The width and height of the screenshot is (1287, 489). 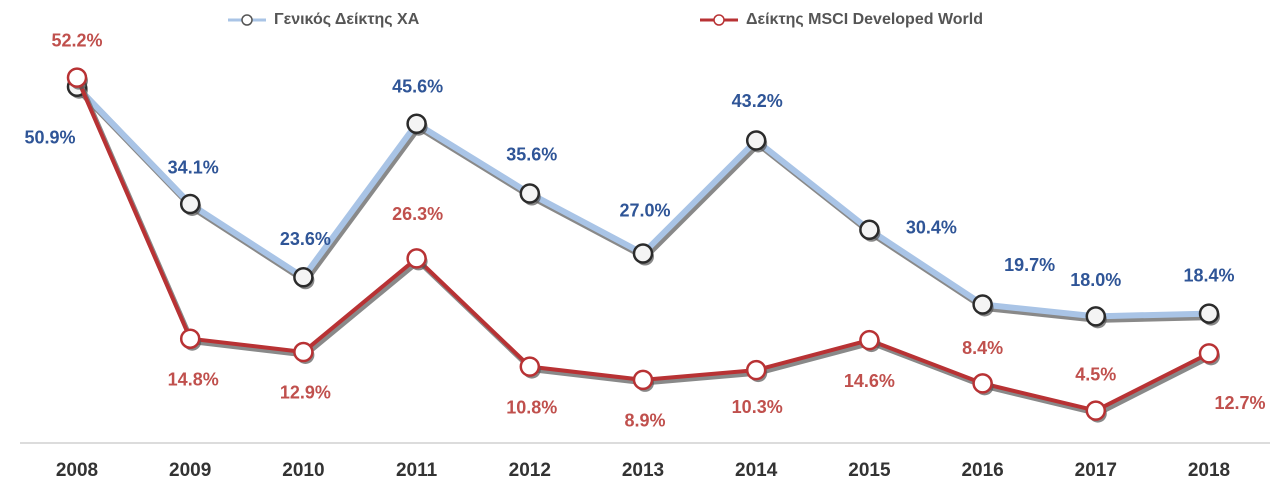 What do you see at coordinates (530, 470) in the screenshot?
I see `x-tick-label: 2012` at bounding box center [530, 470].